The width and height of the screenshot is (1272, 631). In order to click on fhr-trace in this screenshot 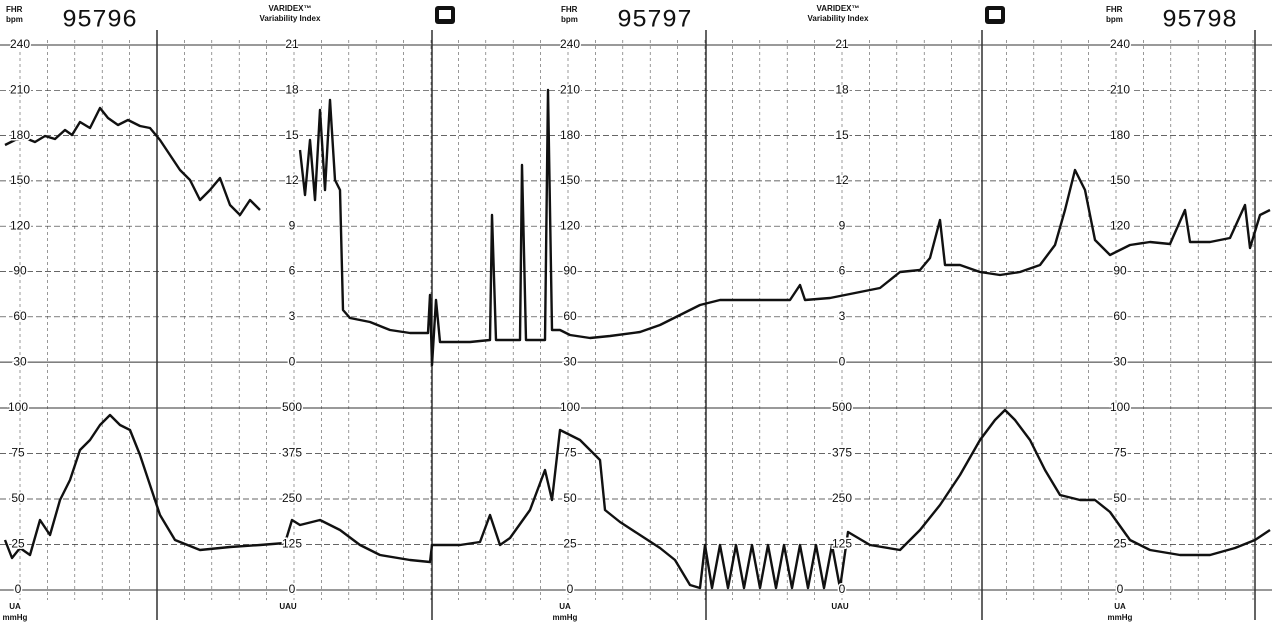, I will do `click(132, 161)`.